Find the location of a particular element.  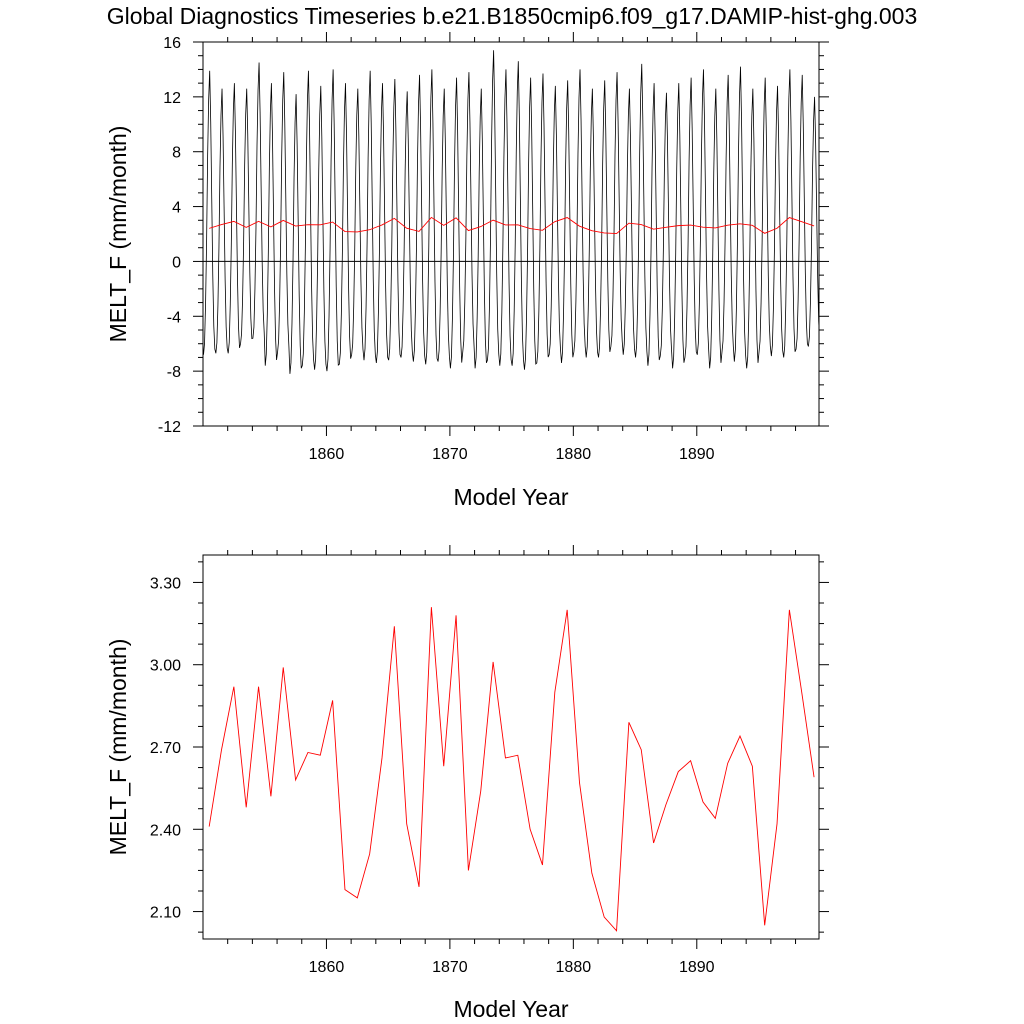

y-tick-label: -4 is located at coordinates (174, 317).